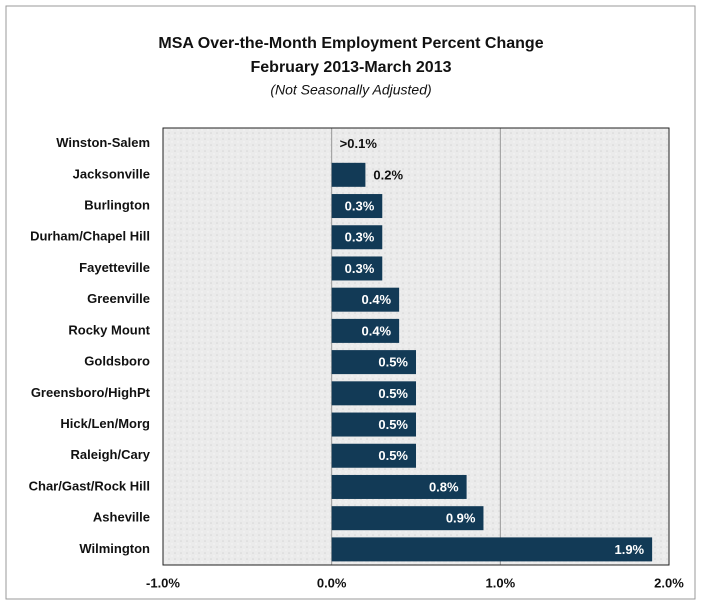 The image size is (702, 611). Describe the element at coordinates (117, 204) in the screenshot. I see `y-tick-label: Burlington` at that location.